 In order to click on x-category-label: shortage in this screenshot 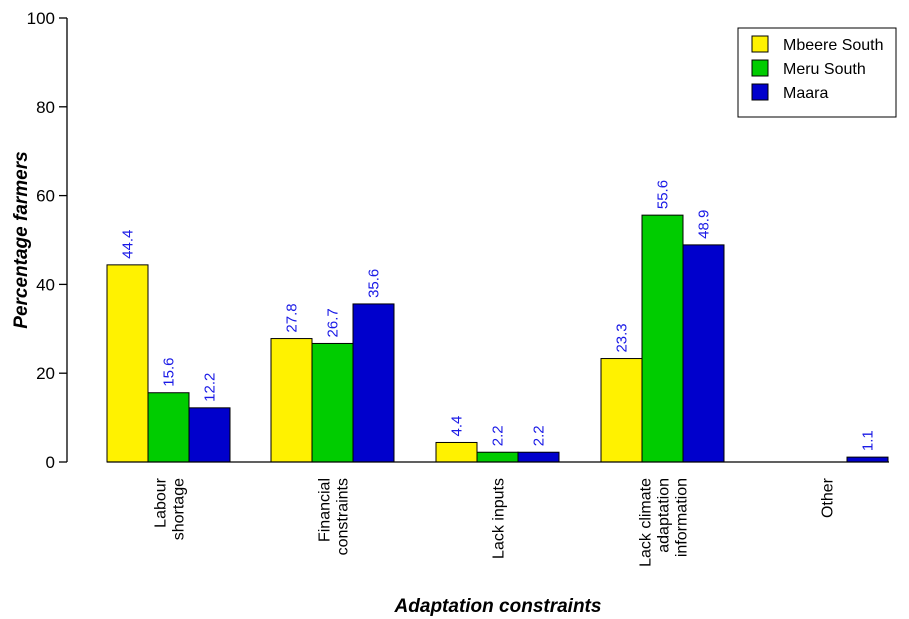, I will do `click(179, 509)`.